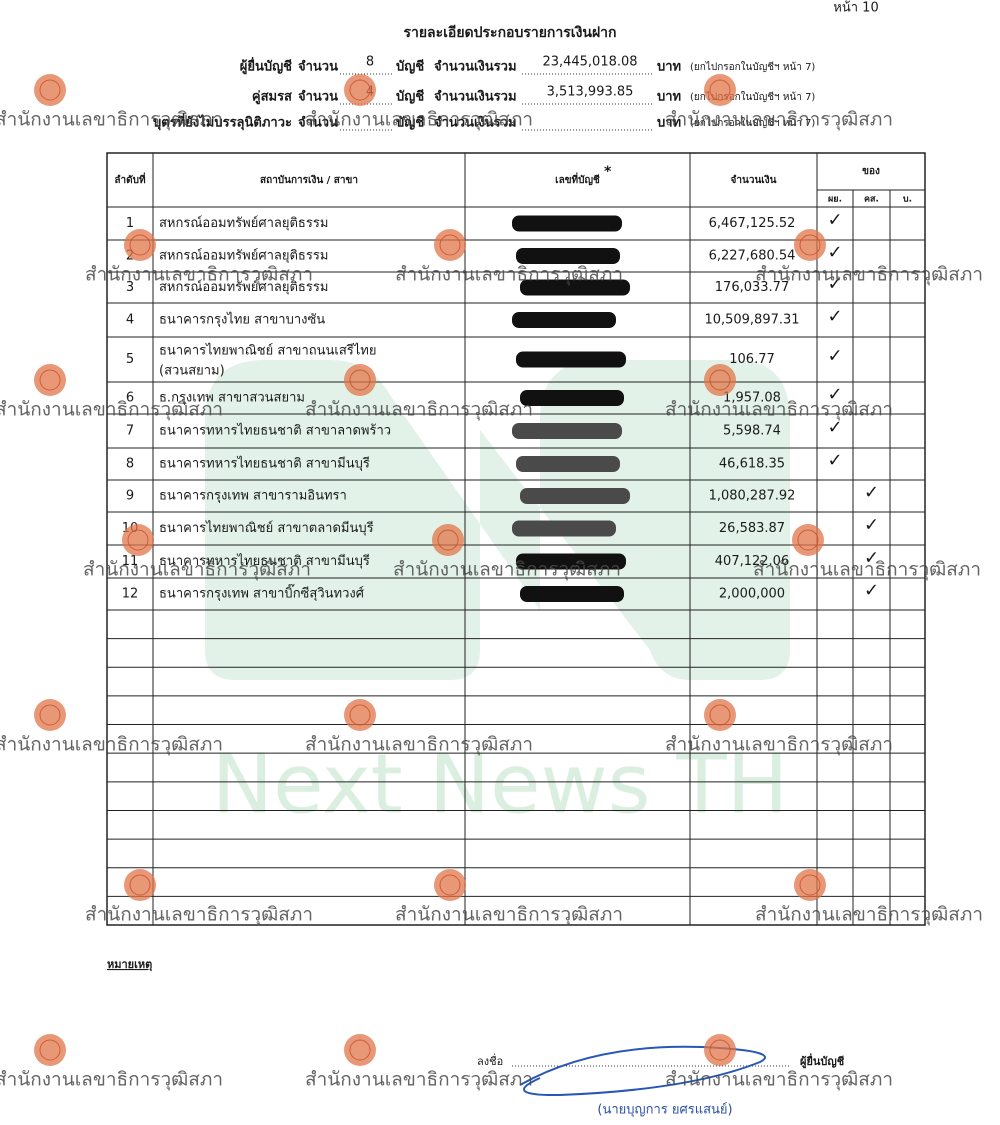  I want to click on amount: 10,509,897.31, so click(751, 320).